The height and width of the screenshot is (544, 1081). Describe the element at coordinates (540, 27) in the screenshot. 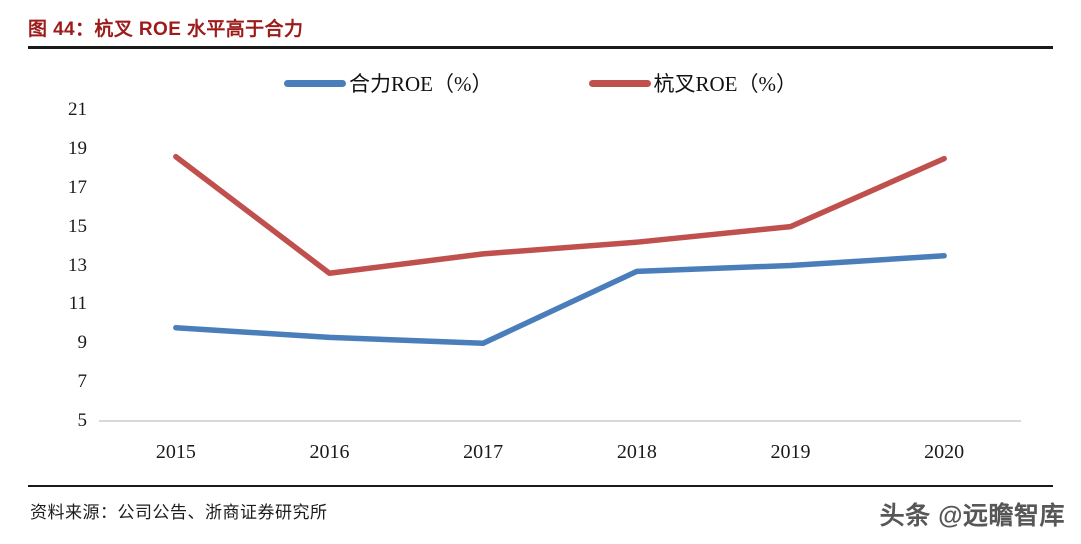

I see `figure-title-block: 图 44：杭叉 ROE 水平高于合力` at that location.